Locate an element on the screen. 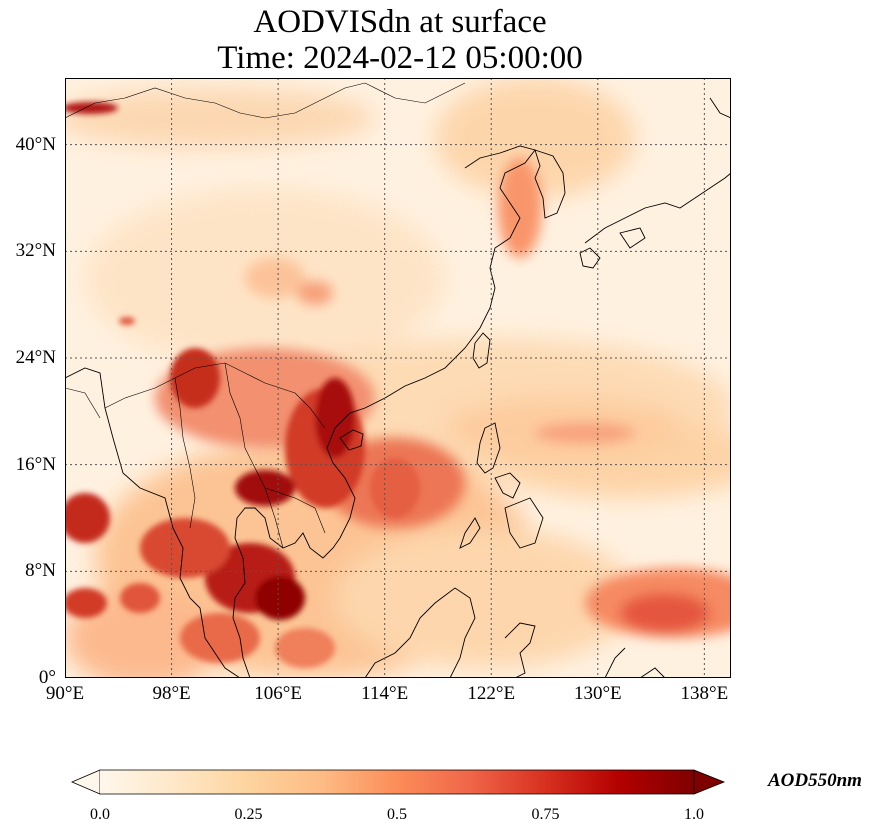 The image size is (881, 836). lat-tick-4: 32°N is located at coordinates (35, 251).